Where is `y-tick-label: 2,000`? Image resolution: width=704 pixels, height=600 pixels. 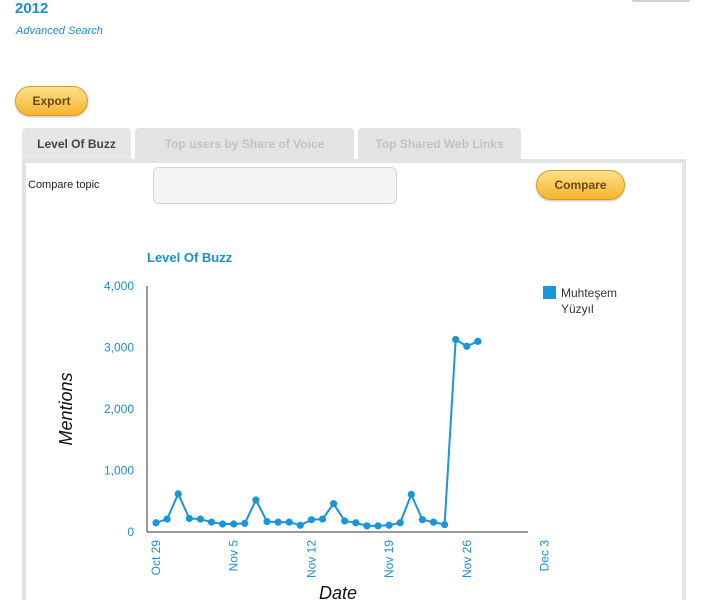
y-tick-label: 2,000 is located at coordinates (119, 409).